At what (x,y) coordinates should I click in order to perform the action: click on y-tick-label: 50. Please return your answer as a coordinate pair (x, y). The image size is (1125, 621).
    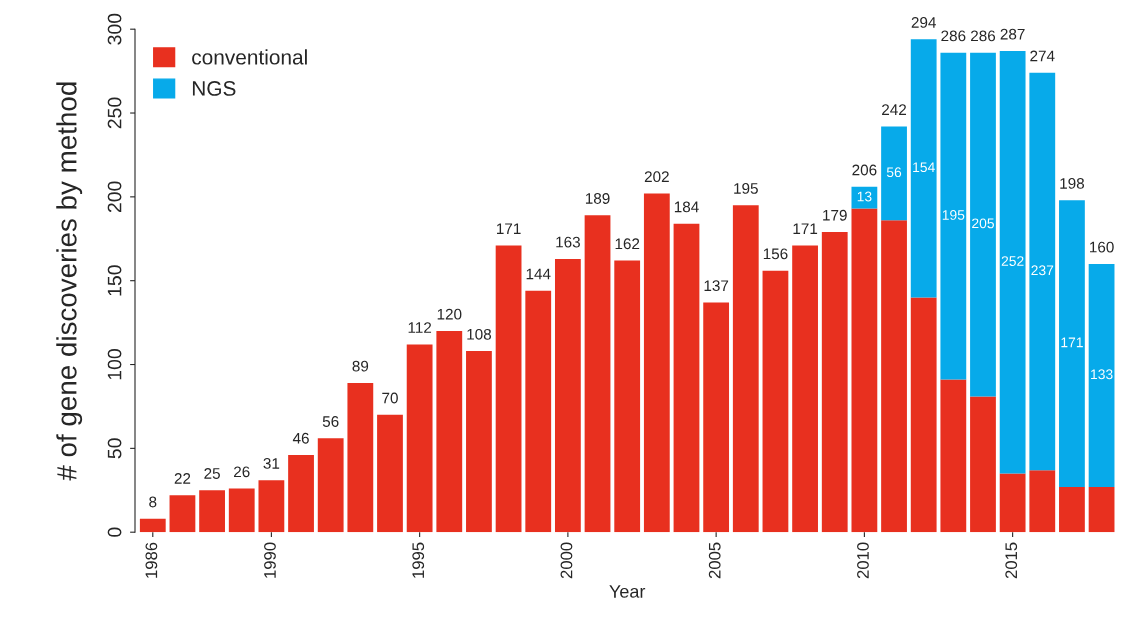
    Looking at the image, I should click on (114, 448).